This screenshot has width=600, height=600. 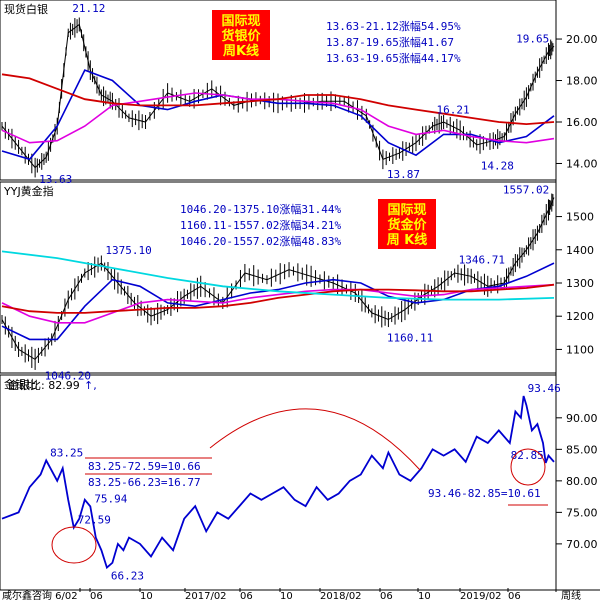 What do you see at coordinates (580, 283) in the screenshot?
I see `y-tick-label: 1300` at bounding box center [580, 283].